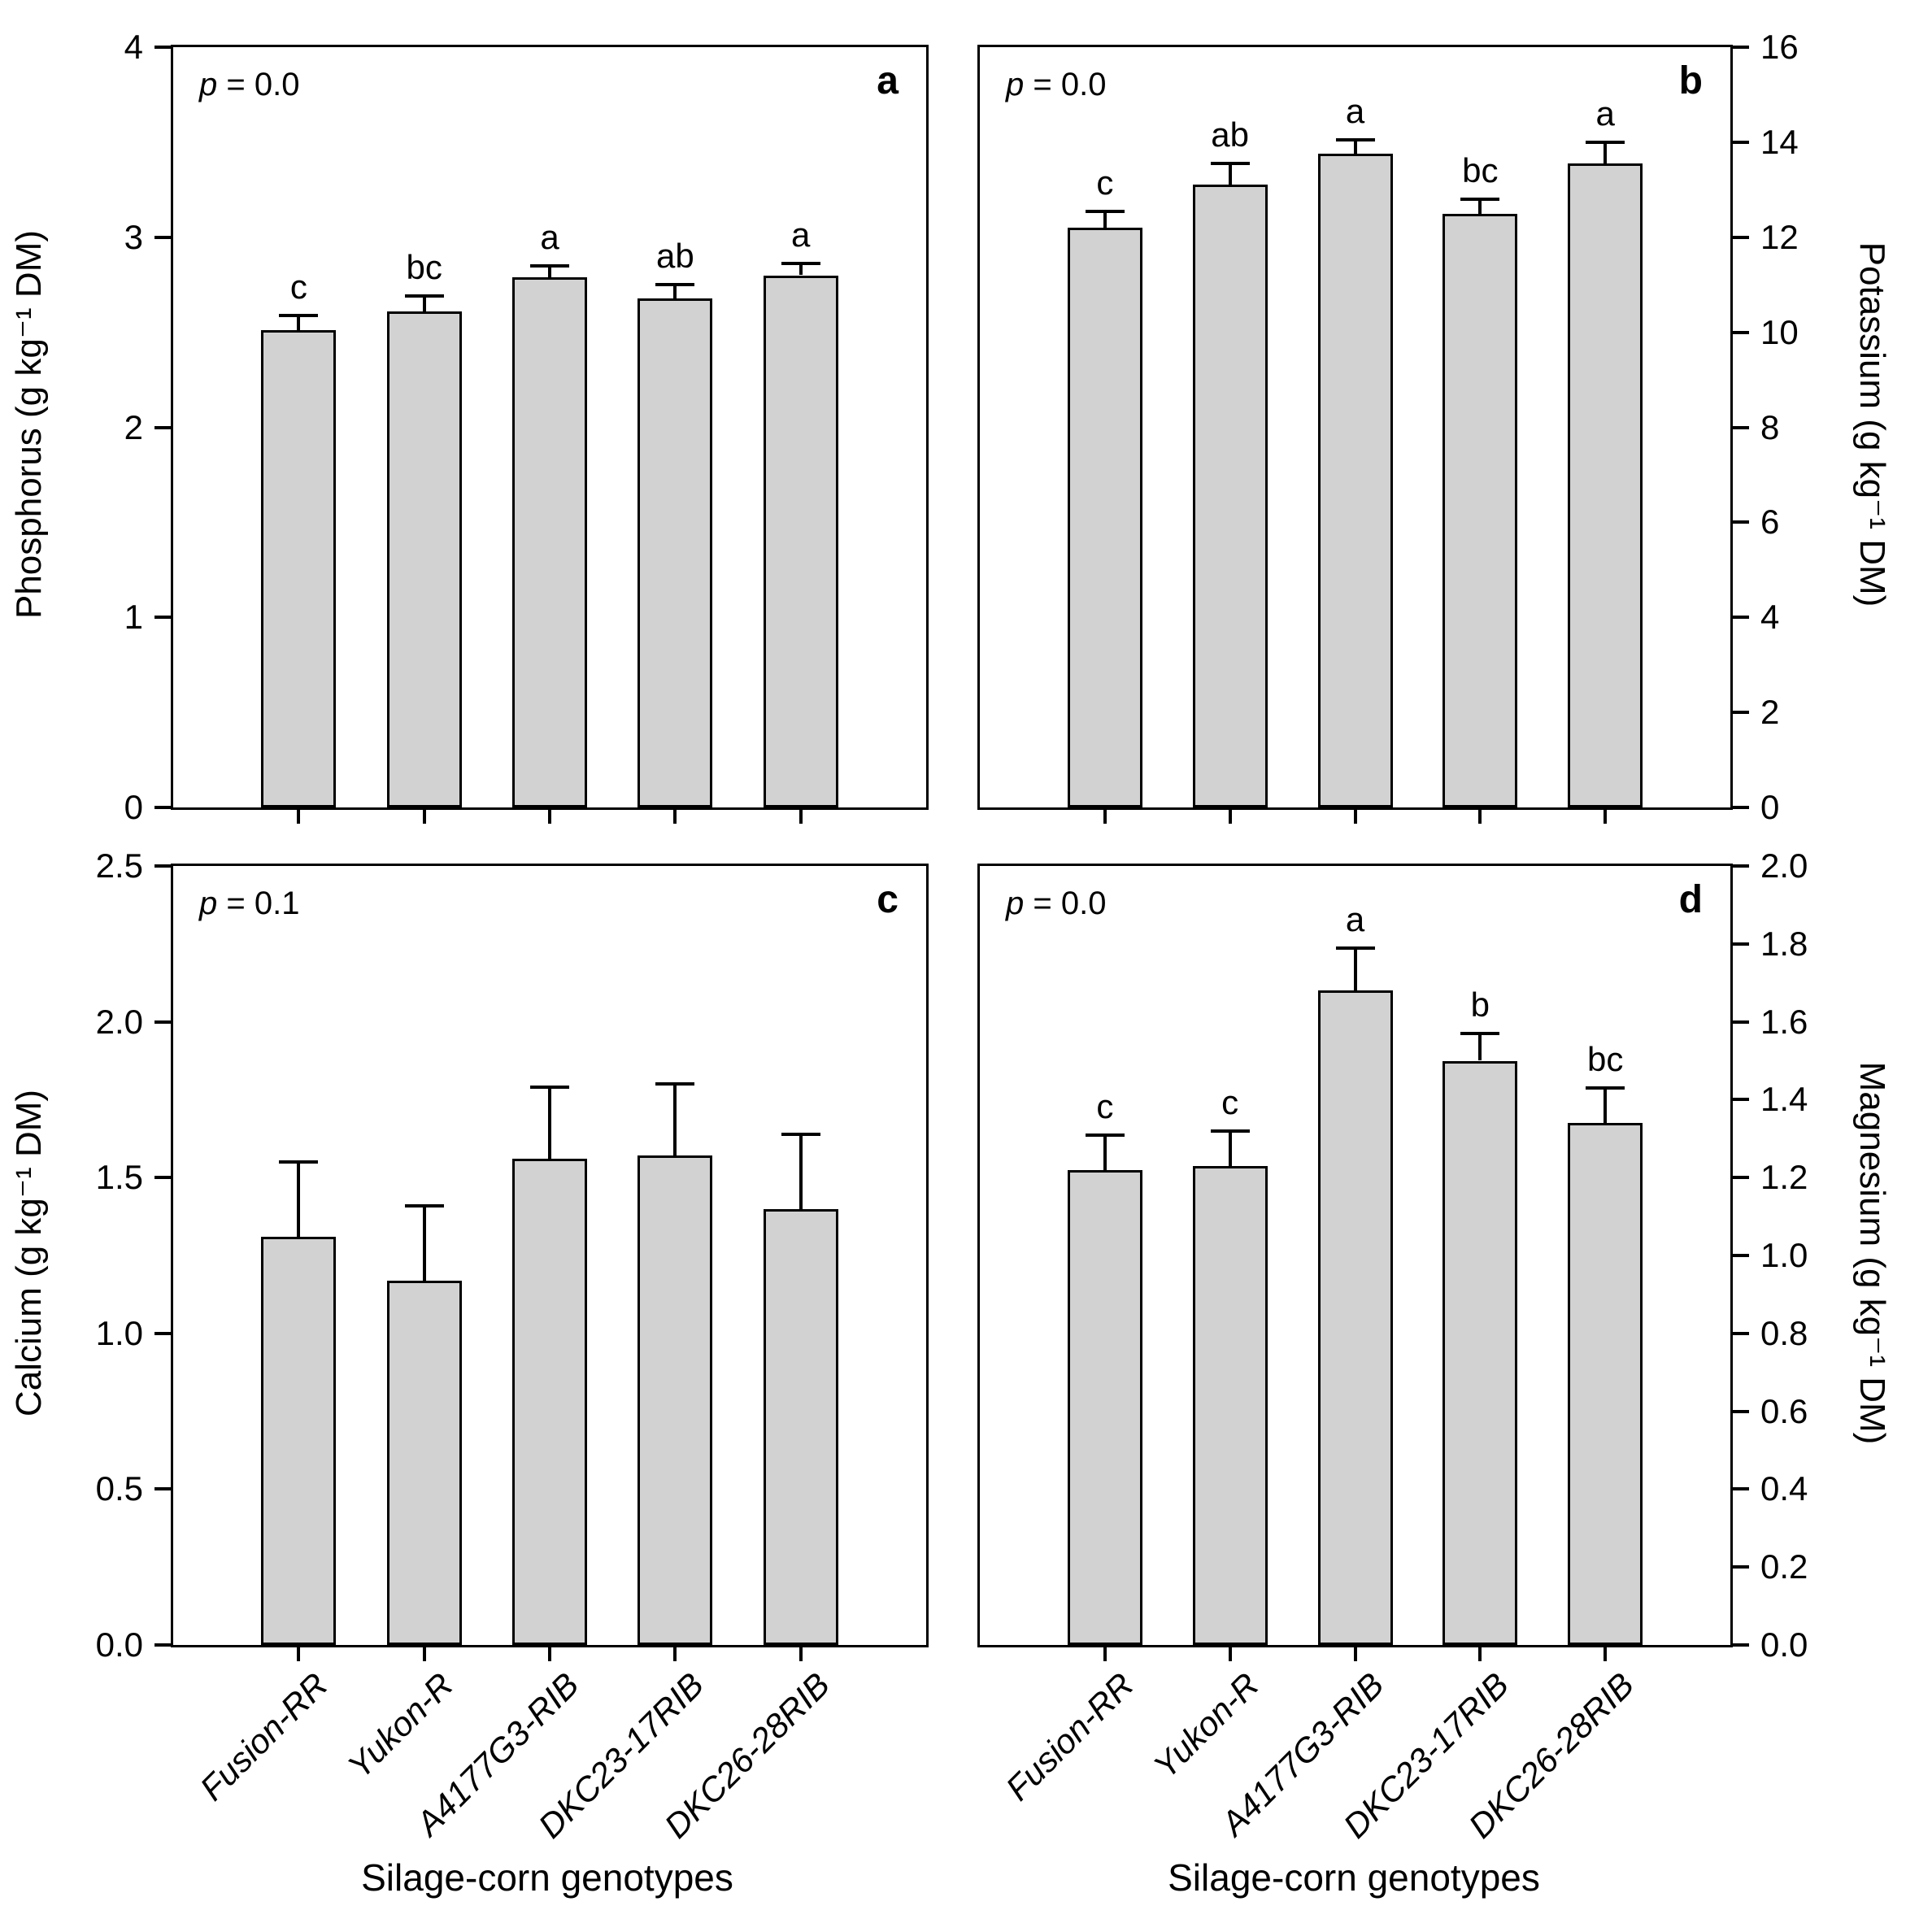 This screenshot has height=1932, width=1919. Describe the element at coordinates (1784, 1645) in the screenshot. I see `y-tick-label: 0.0` at that location.